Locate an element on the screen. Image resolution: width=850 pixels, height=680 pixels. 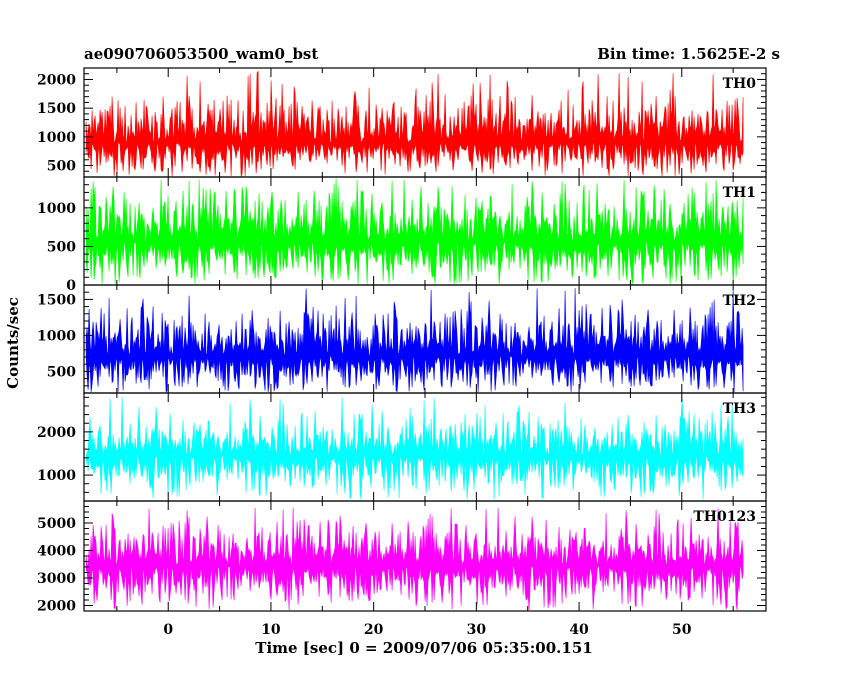
xtick-label: 10 is located at coordinates (271, 630).